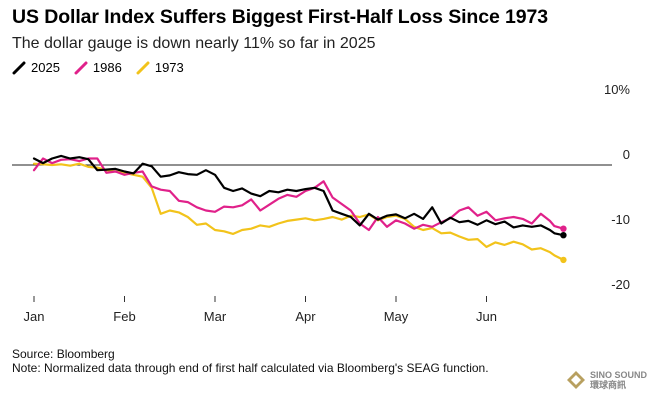  What do you see at coordinates (563, 228) in the screenshot?
I see `series-end-point-1986` at bounding box center [563, 228].